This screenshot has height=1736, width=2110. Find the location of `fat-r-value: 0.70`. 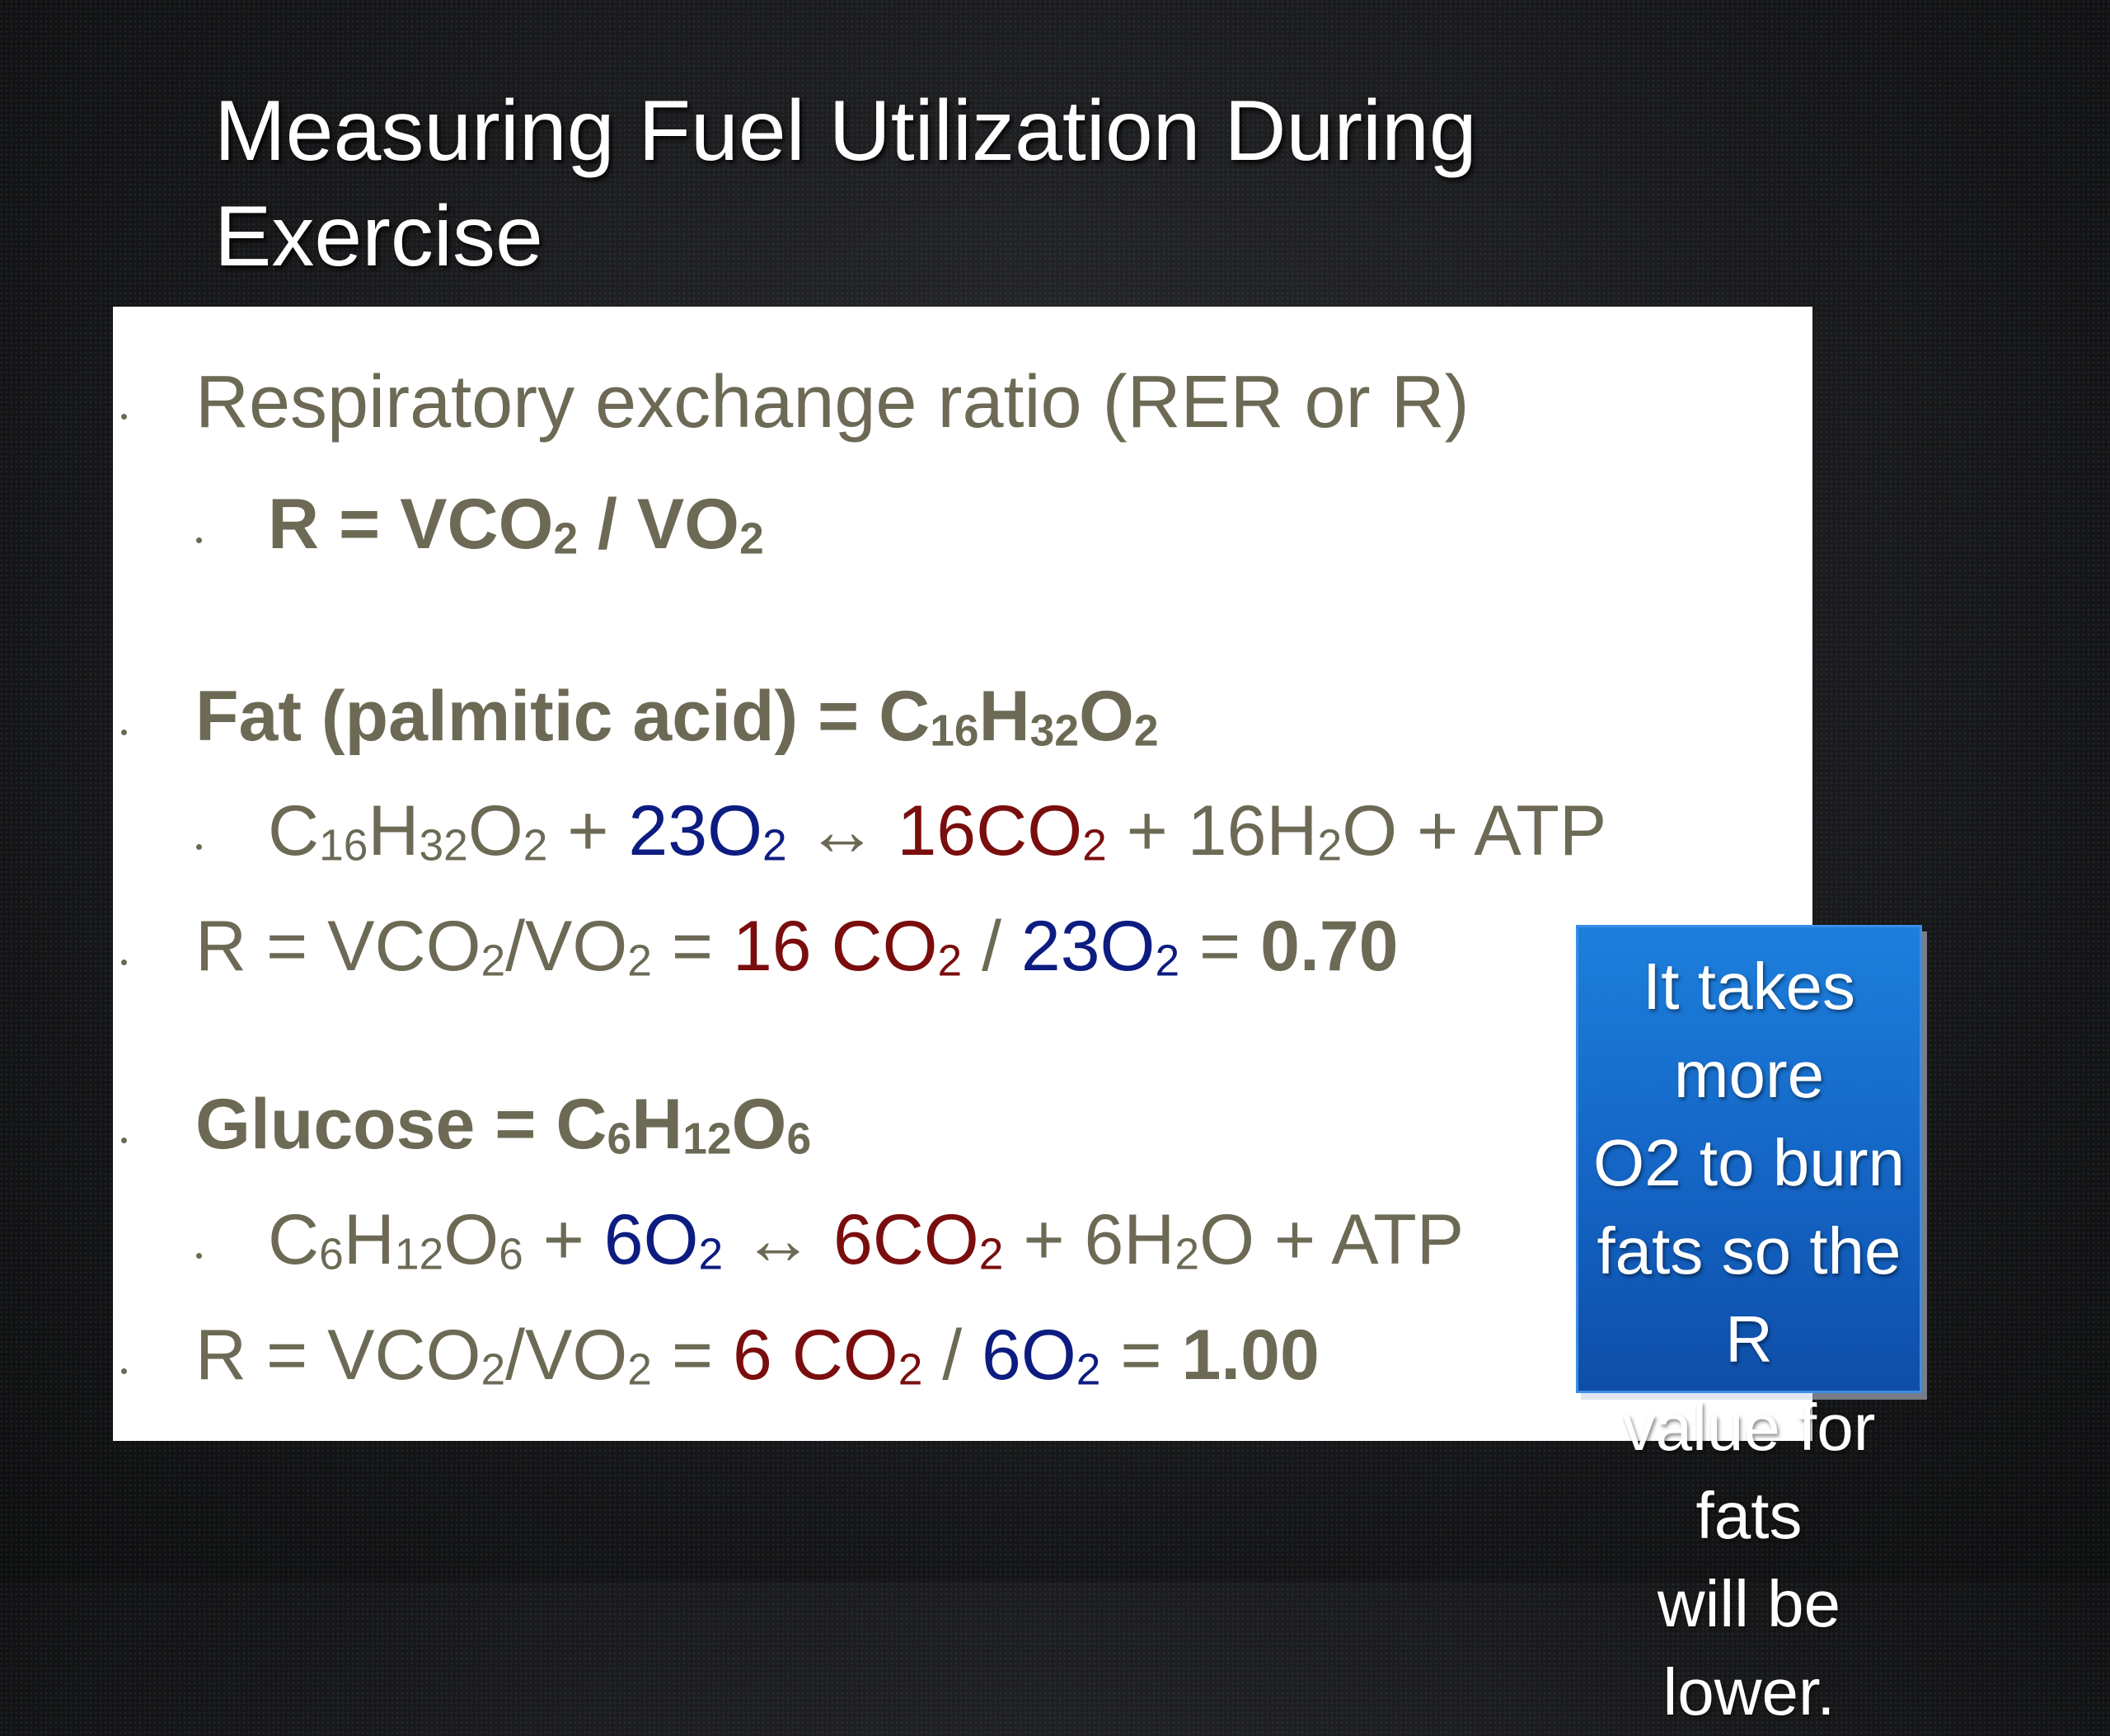

fat-r-value: 0.70 is located at coordinates (1329, 946).